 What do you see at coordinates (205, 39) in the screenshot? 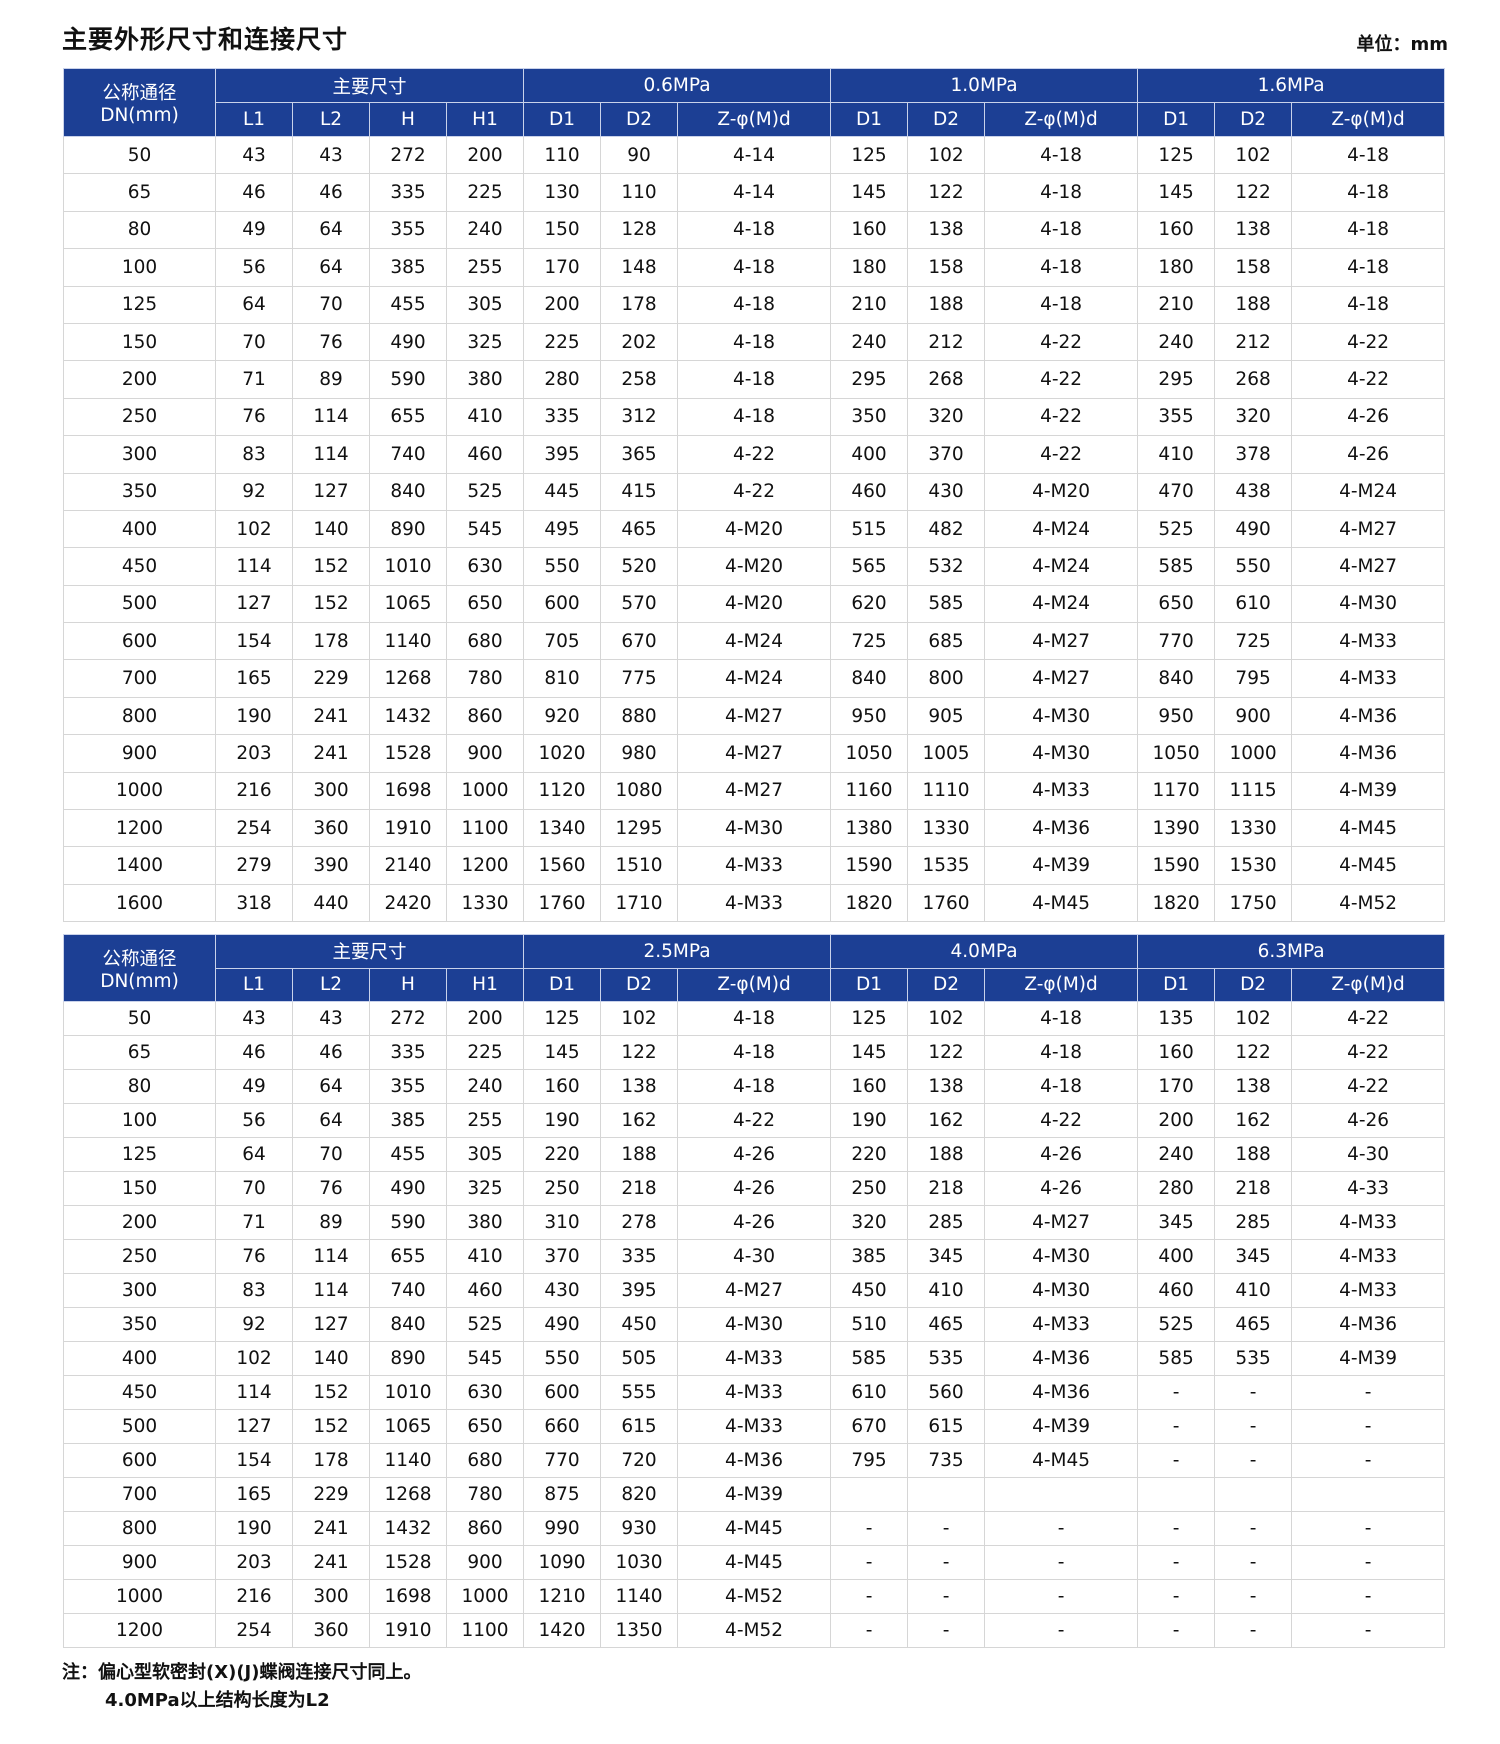
I see `page-title: 主要外形尺寸和连接尺寸` at bounding box center [205, 39].